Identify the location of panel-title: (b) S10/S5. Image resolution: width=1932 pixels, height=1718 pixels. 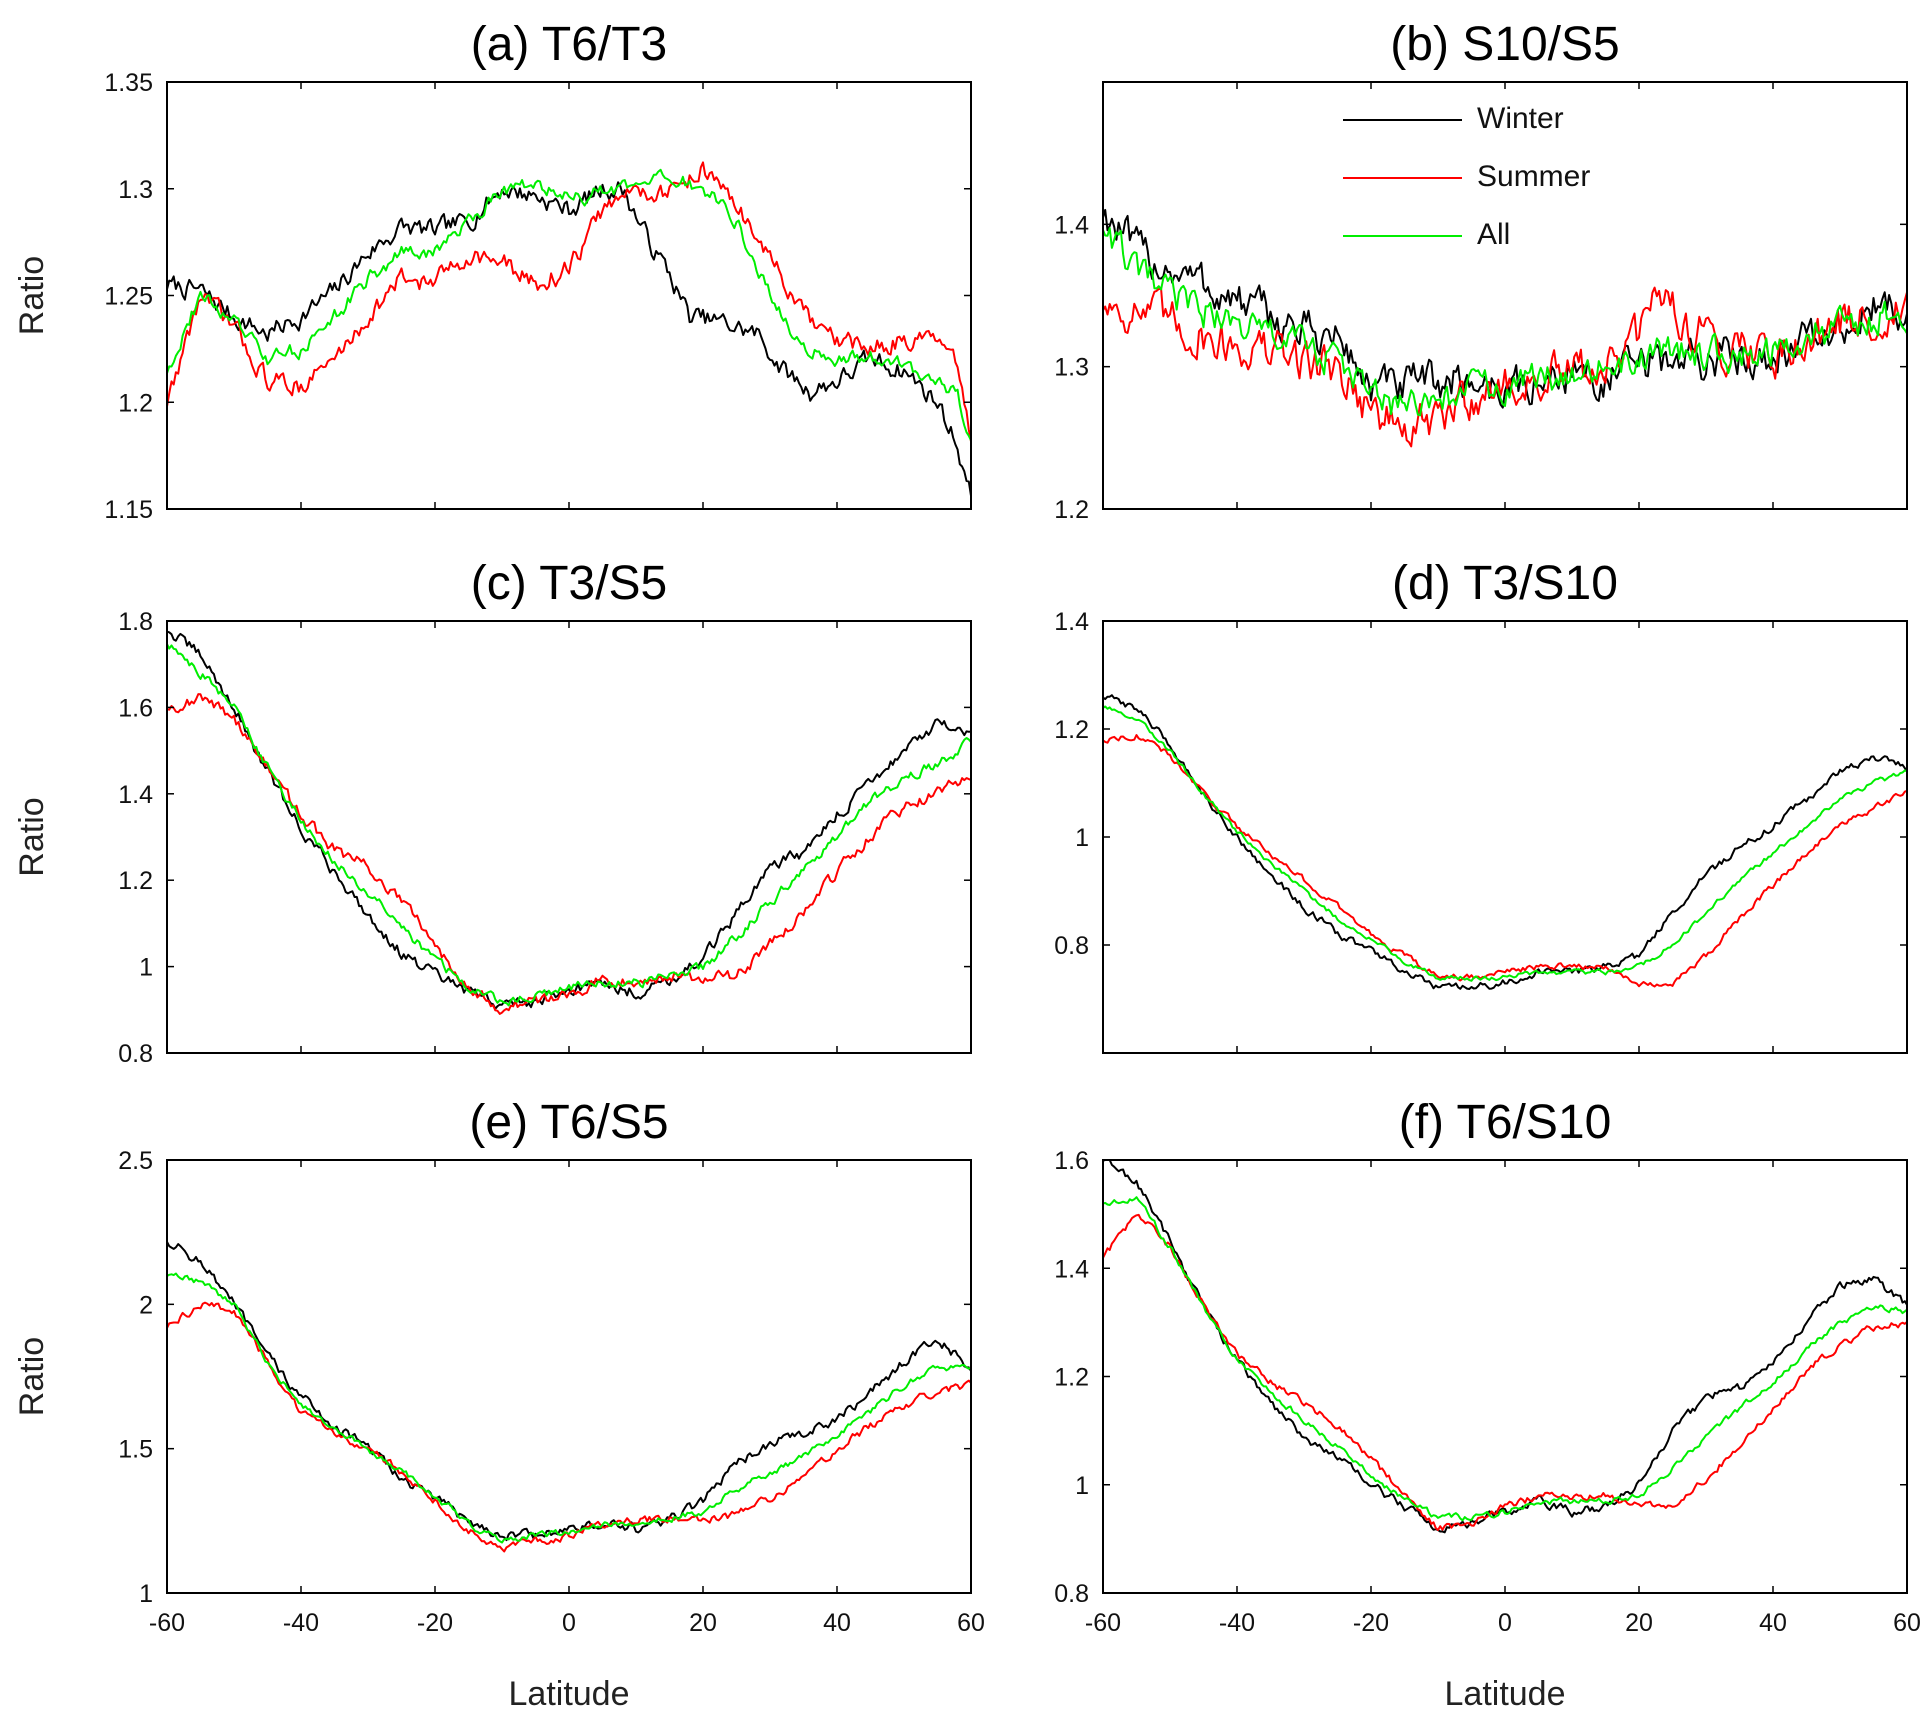
(1504, 44).